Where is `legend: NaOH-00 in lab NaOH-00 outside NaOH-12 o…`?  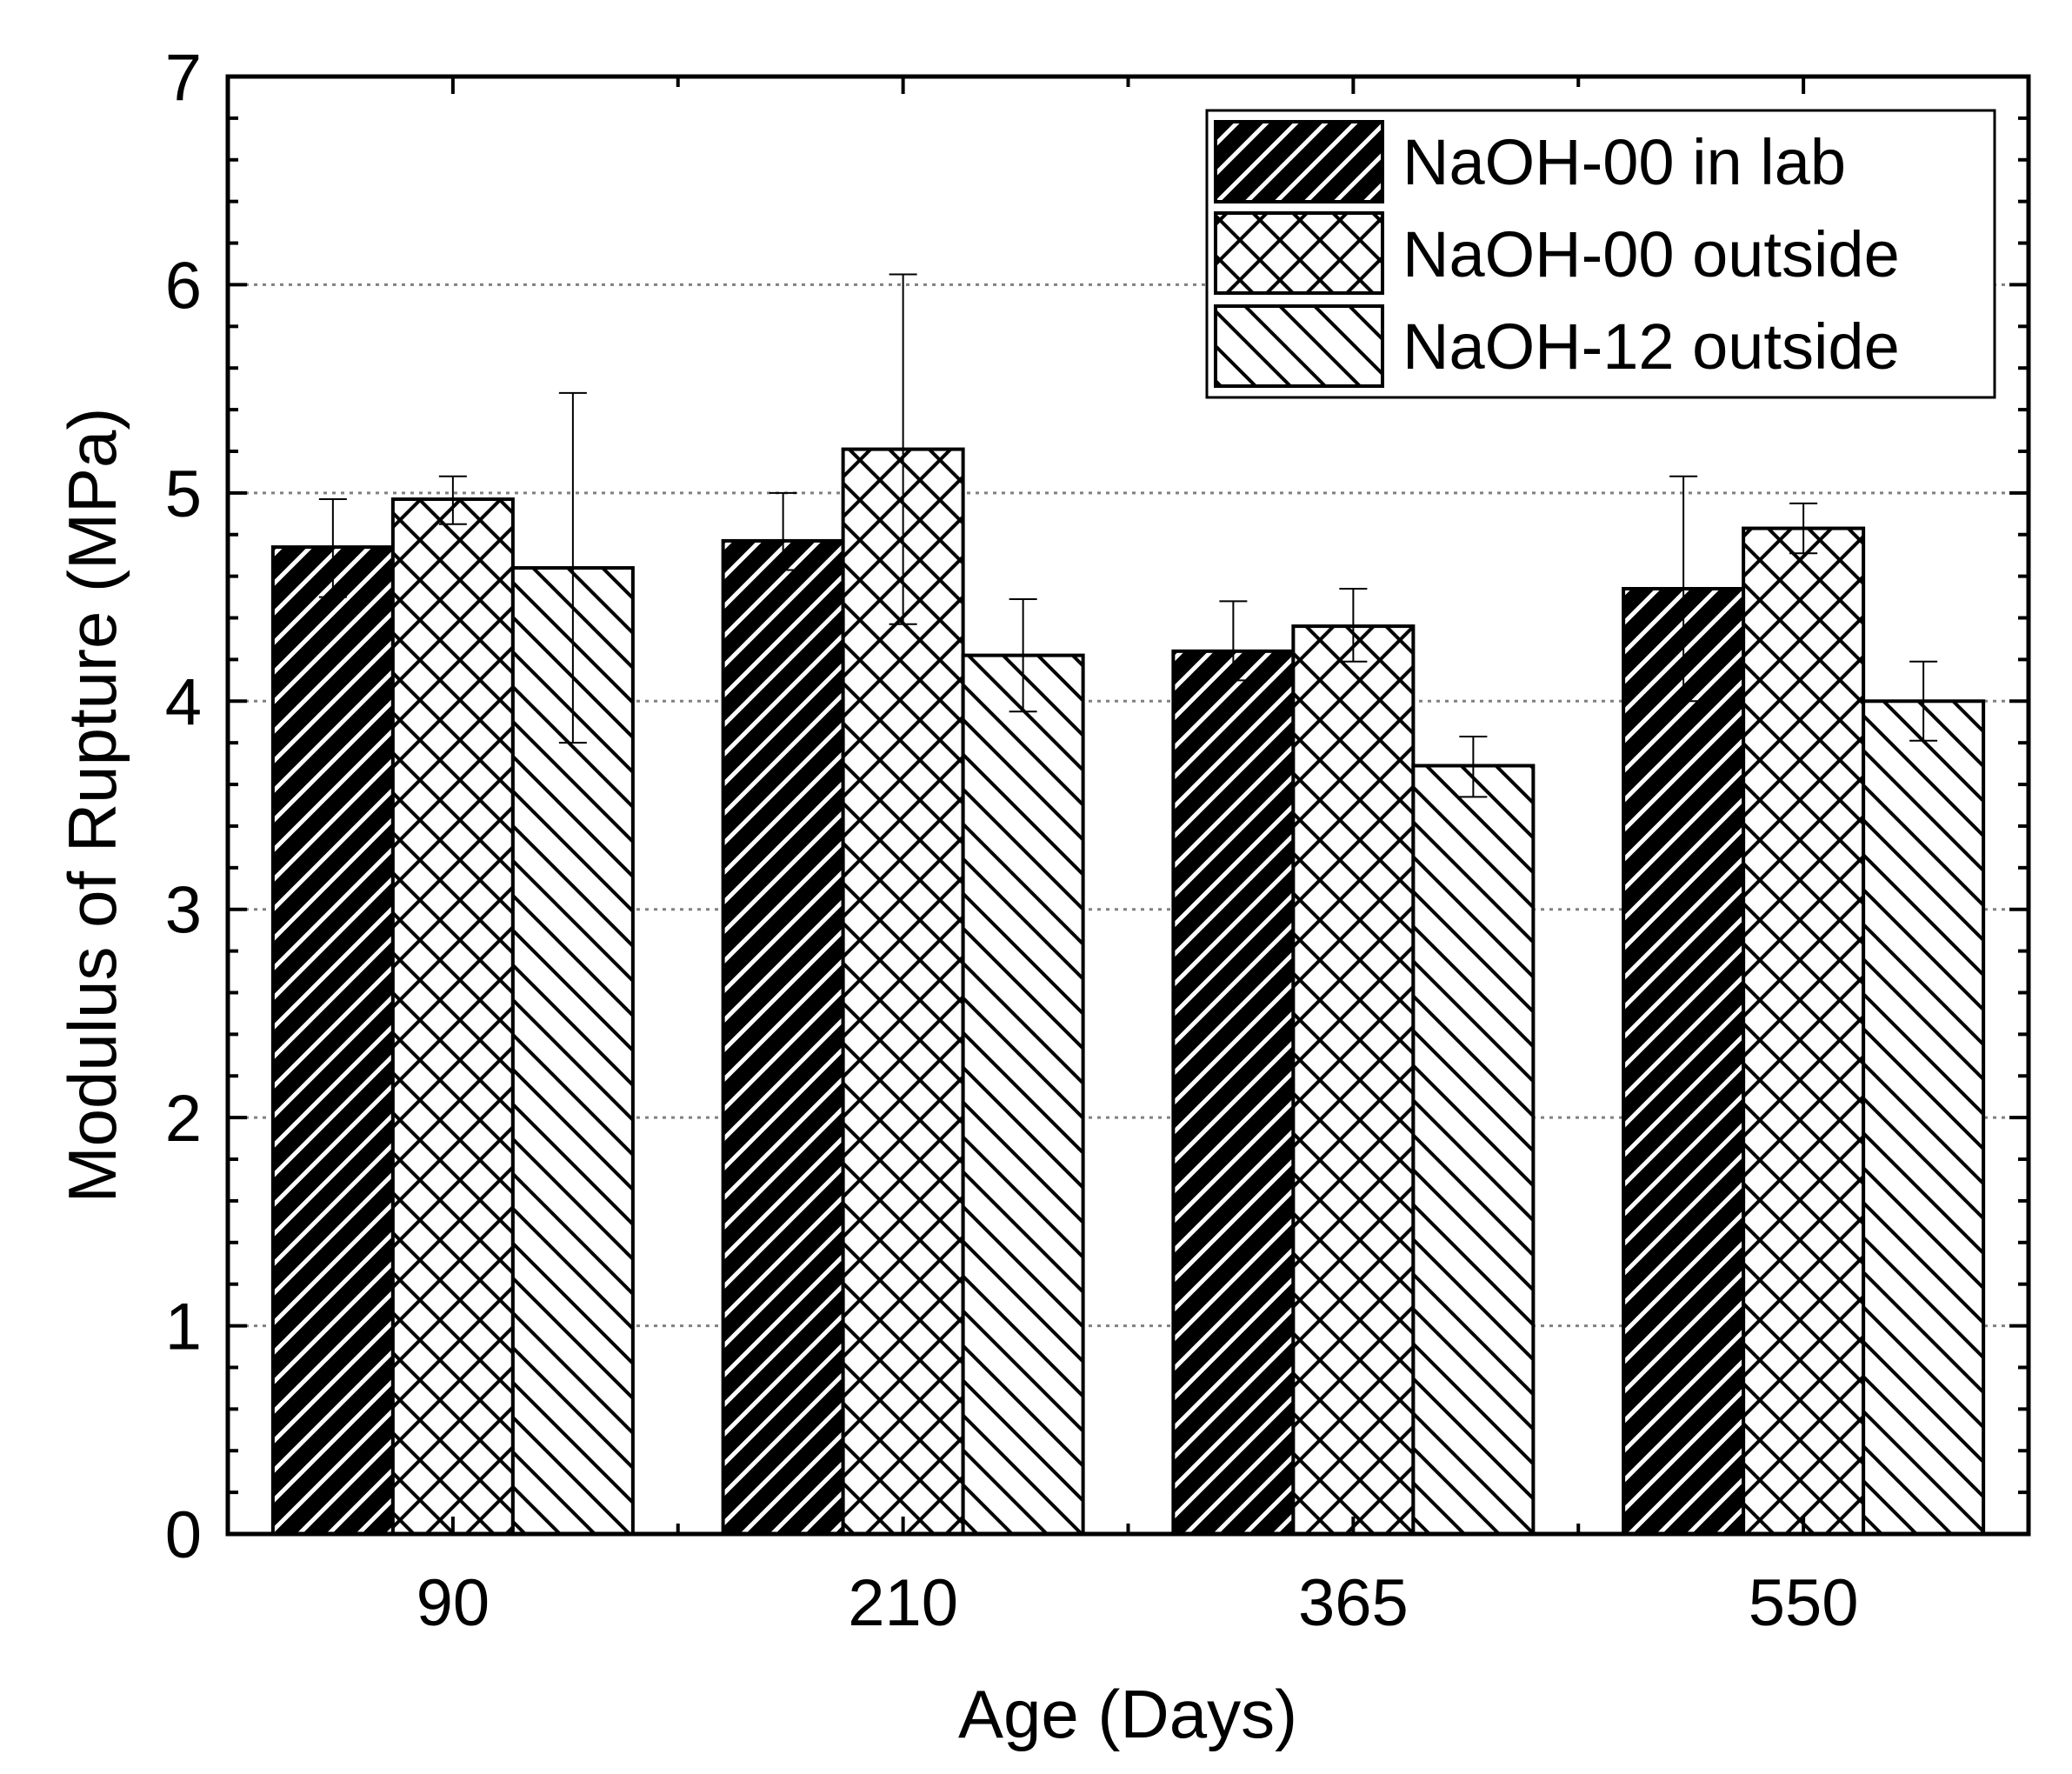
legend: NaOH-00 in lab NaOH-00 outside NaOH-12 o… is located at coordinates (1600, 254).